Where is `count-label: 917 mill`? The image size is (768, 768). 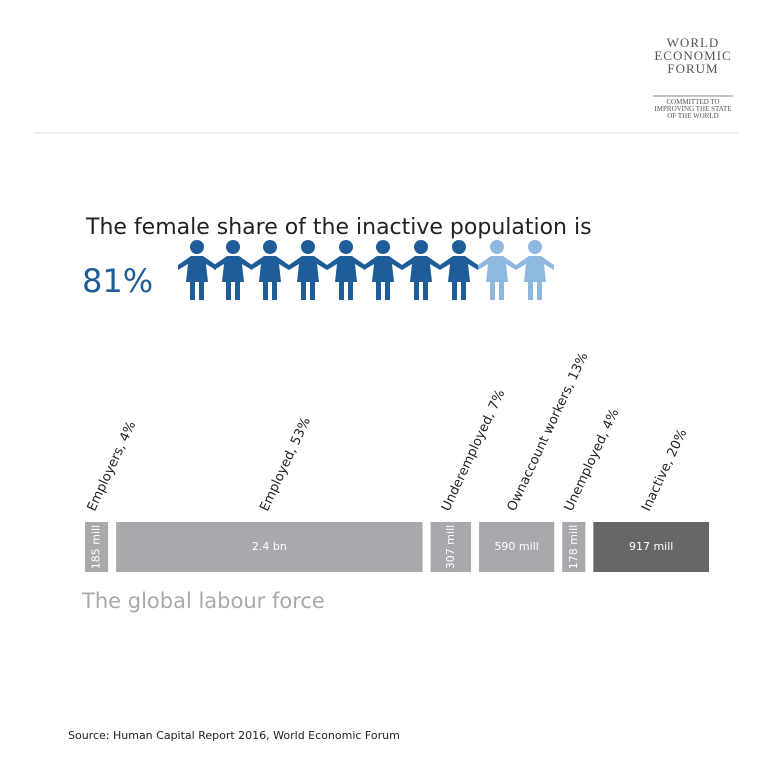 count-label: 917 mill is located at coordinates (651, 546).